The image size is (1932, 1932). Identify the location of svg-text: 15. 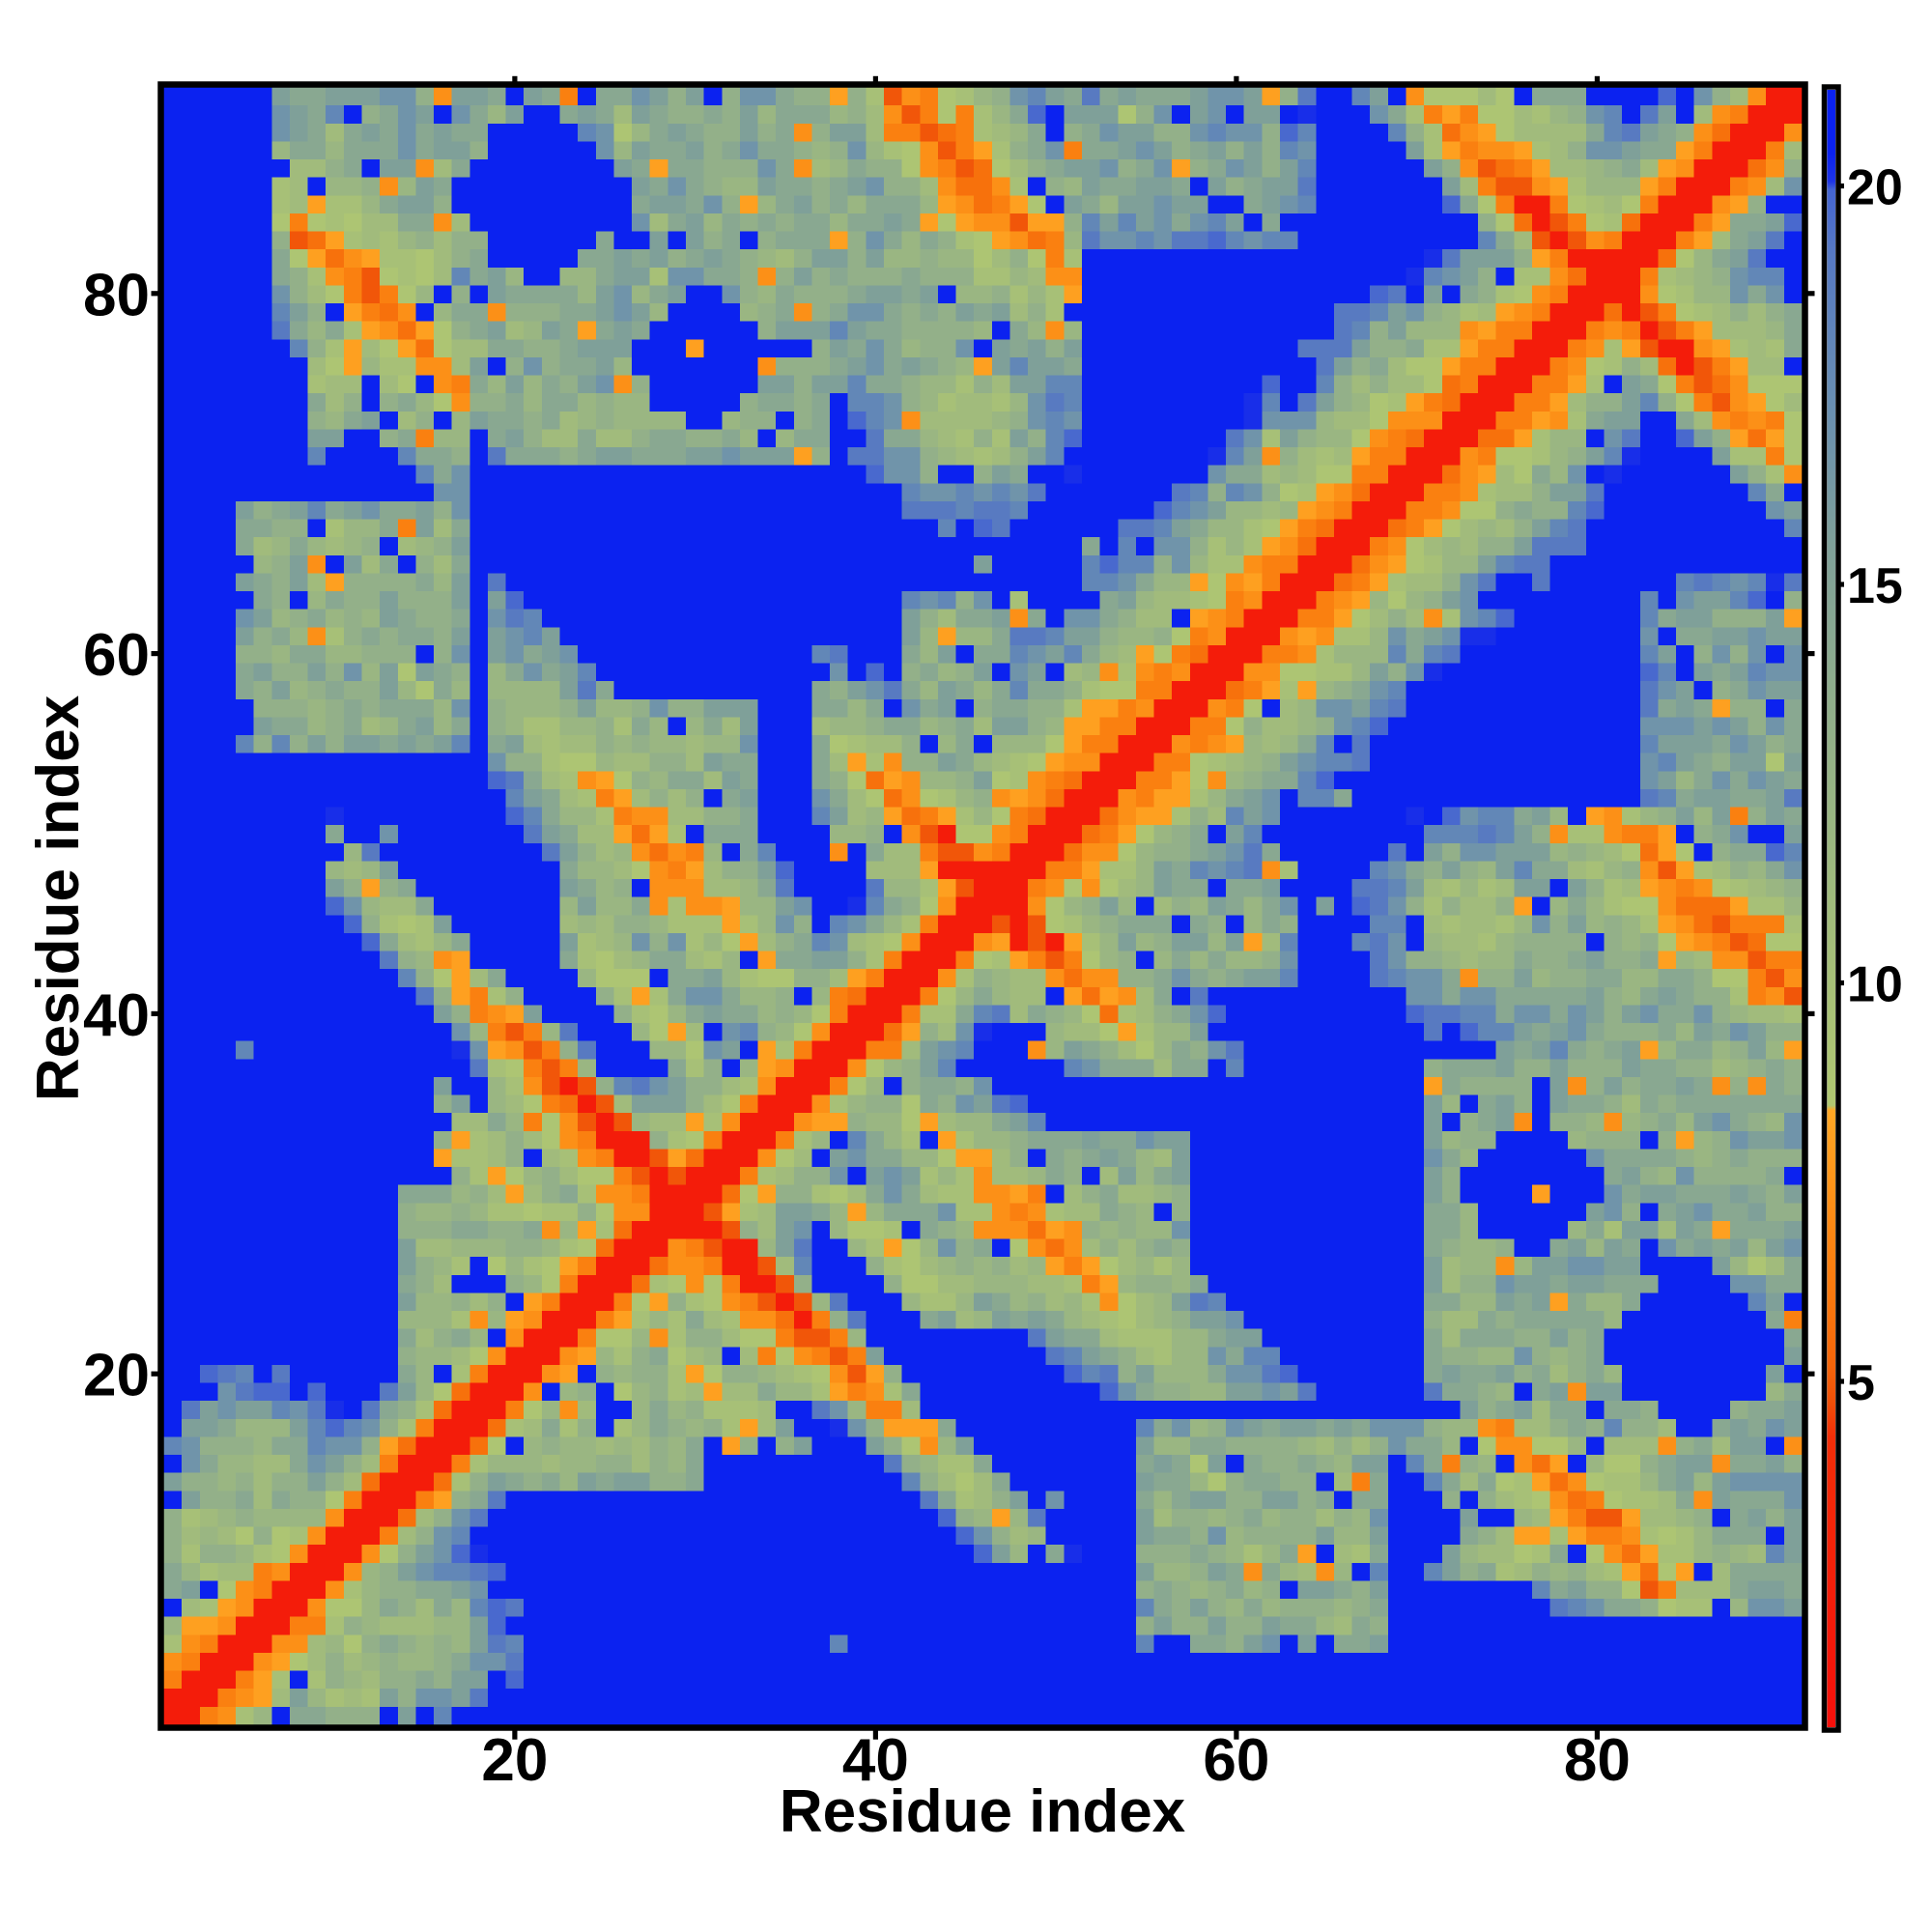
(1875, 586).